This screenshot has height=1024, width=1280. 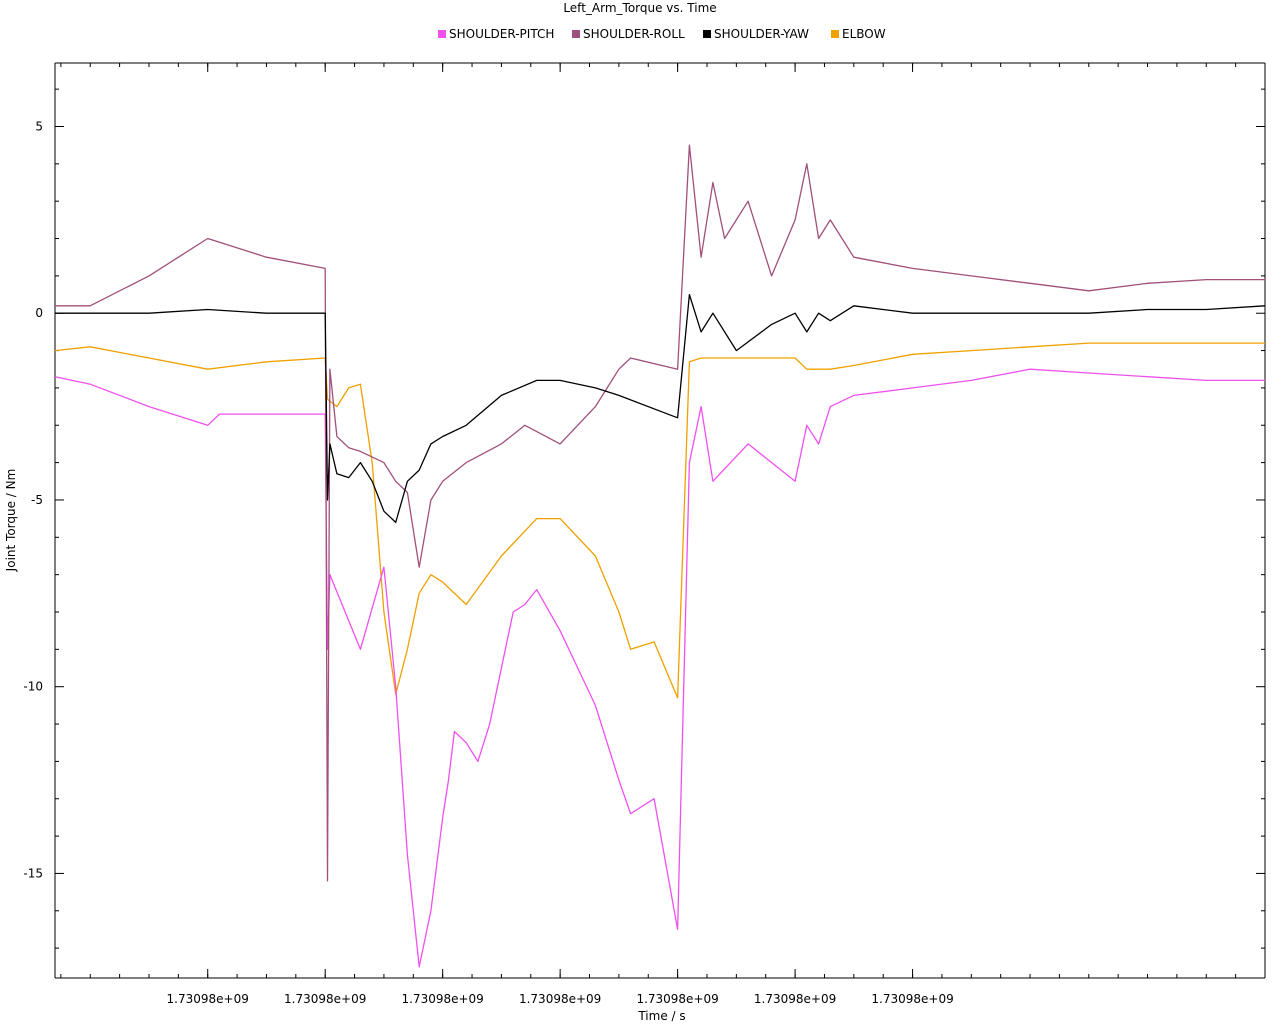 What do you see at coordinates (11, 521) in the screenshot?
I see `y-axis-label: Joint Torque / Nm` at bounding box center [11, 521].